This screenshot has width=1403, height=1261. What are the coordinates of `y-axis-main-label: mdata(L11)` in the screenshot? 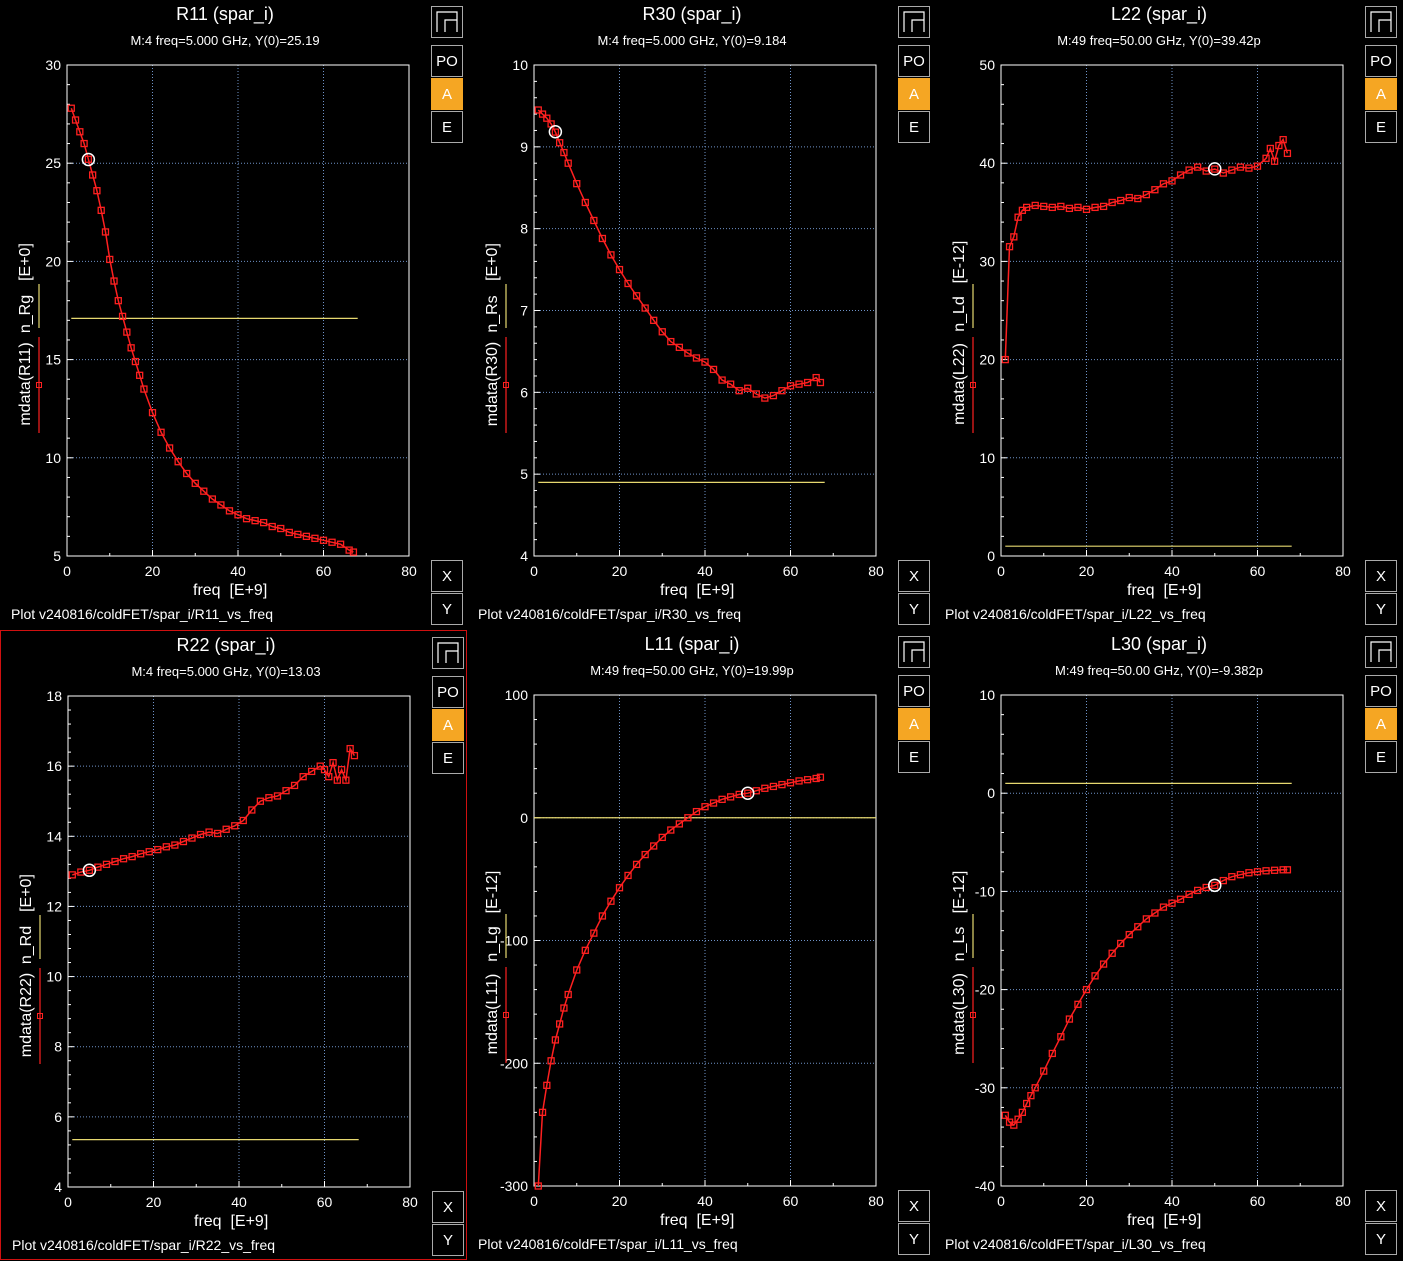 It's located at (492, 1014).